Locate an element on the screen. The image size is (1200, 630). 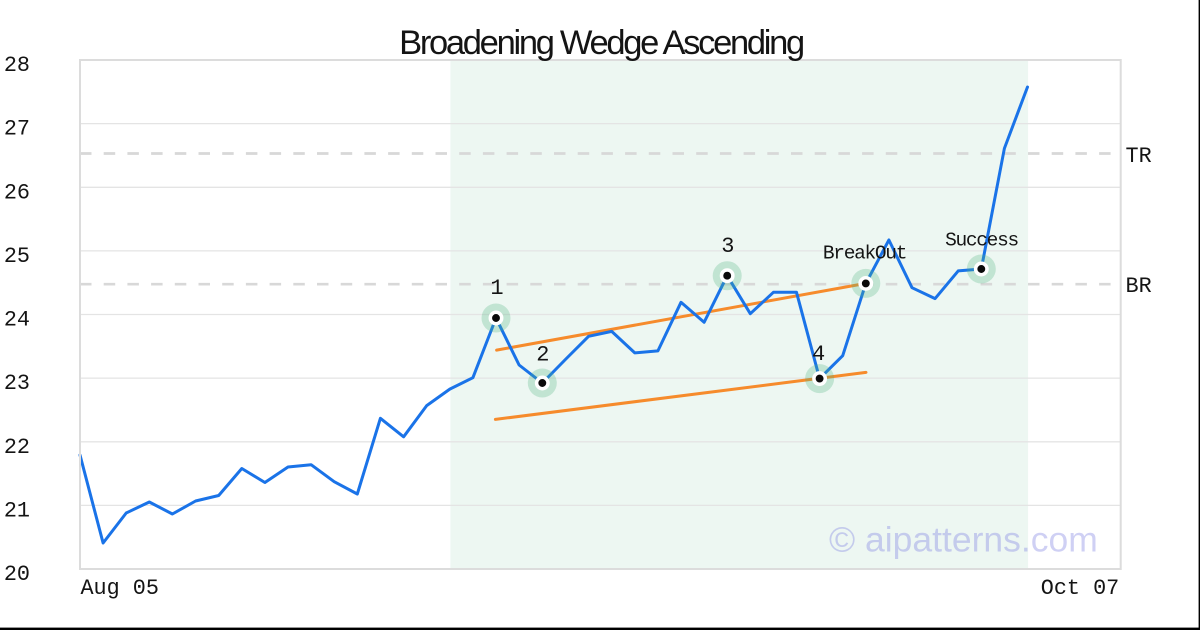
svg-text: TR is located at coordinates (1139, 156).